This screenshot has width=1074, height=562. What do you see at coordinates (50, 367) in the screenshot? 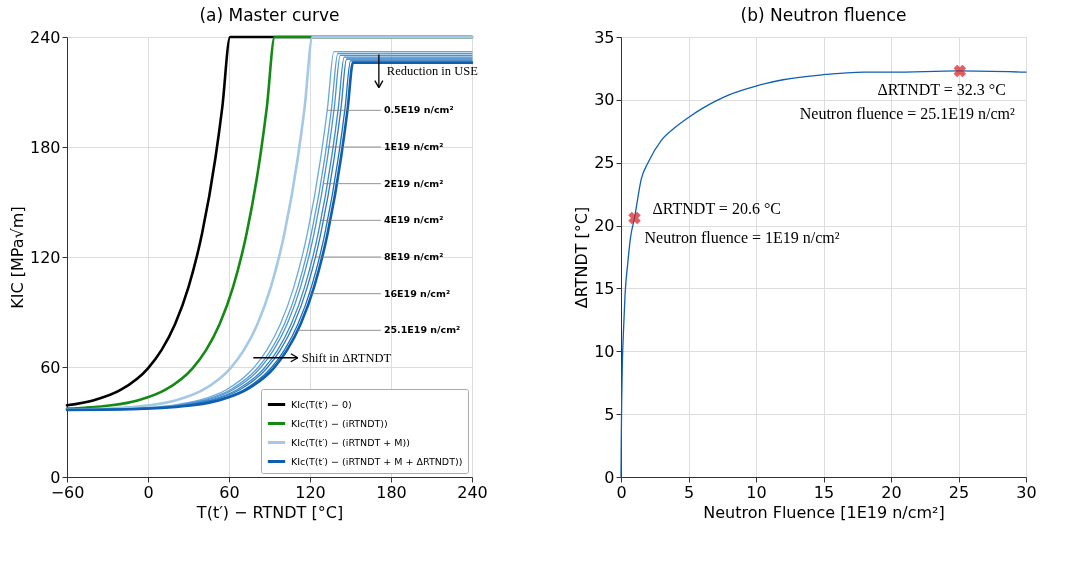
I see `y-tick-label: 60` at bounding box center [50, 367].